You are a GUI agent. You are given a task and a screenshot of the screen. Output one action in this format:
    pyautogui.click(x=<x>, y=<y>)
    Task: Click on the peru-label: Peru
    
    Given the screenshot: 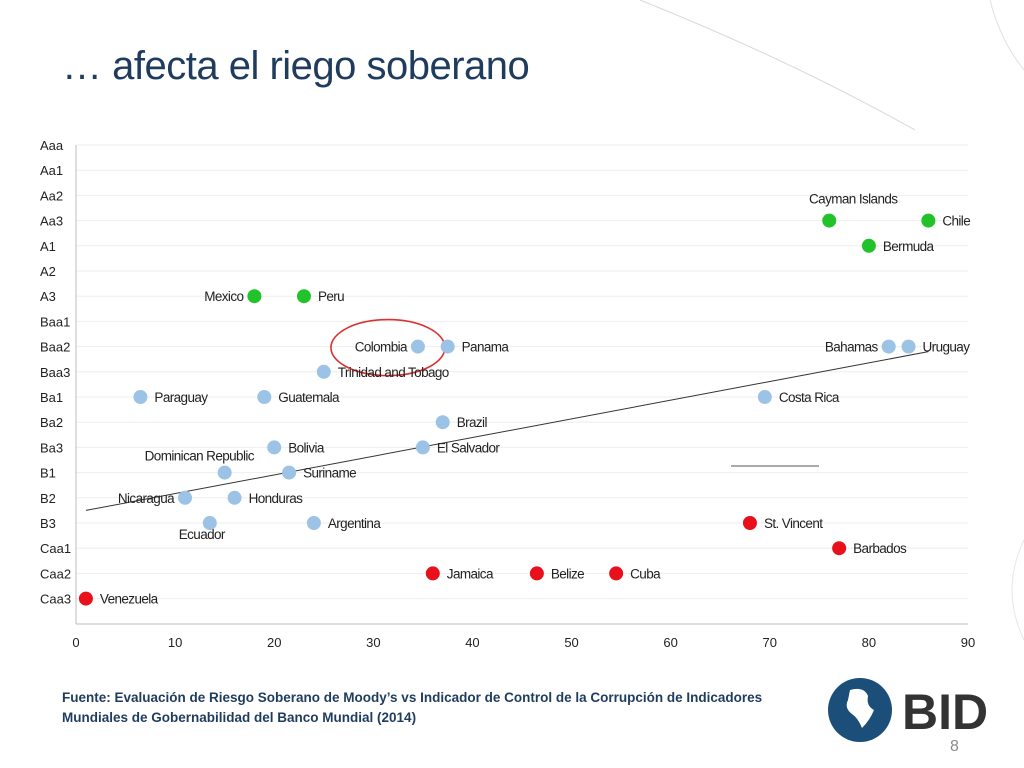 What is the action you would take?
    pyautogui.click(x=331, y=296)
    